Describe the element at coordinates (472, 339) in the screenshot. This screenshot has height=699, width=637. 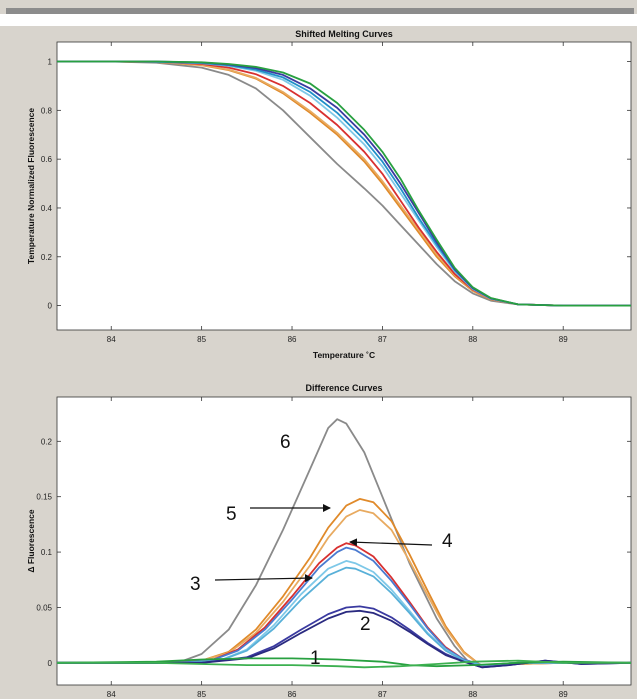
I see `melting-x-tick-label: 88` at that location.